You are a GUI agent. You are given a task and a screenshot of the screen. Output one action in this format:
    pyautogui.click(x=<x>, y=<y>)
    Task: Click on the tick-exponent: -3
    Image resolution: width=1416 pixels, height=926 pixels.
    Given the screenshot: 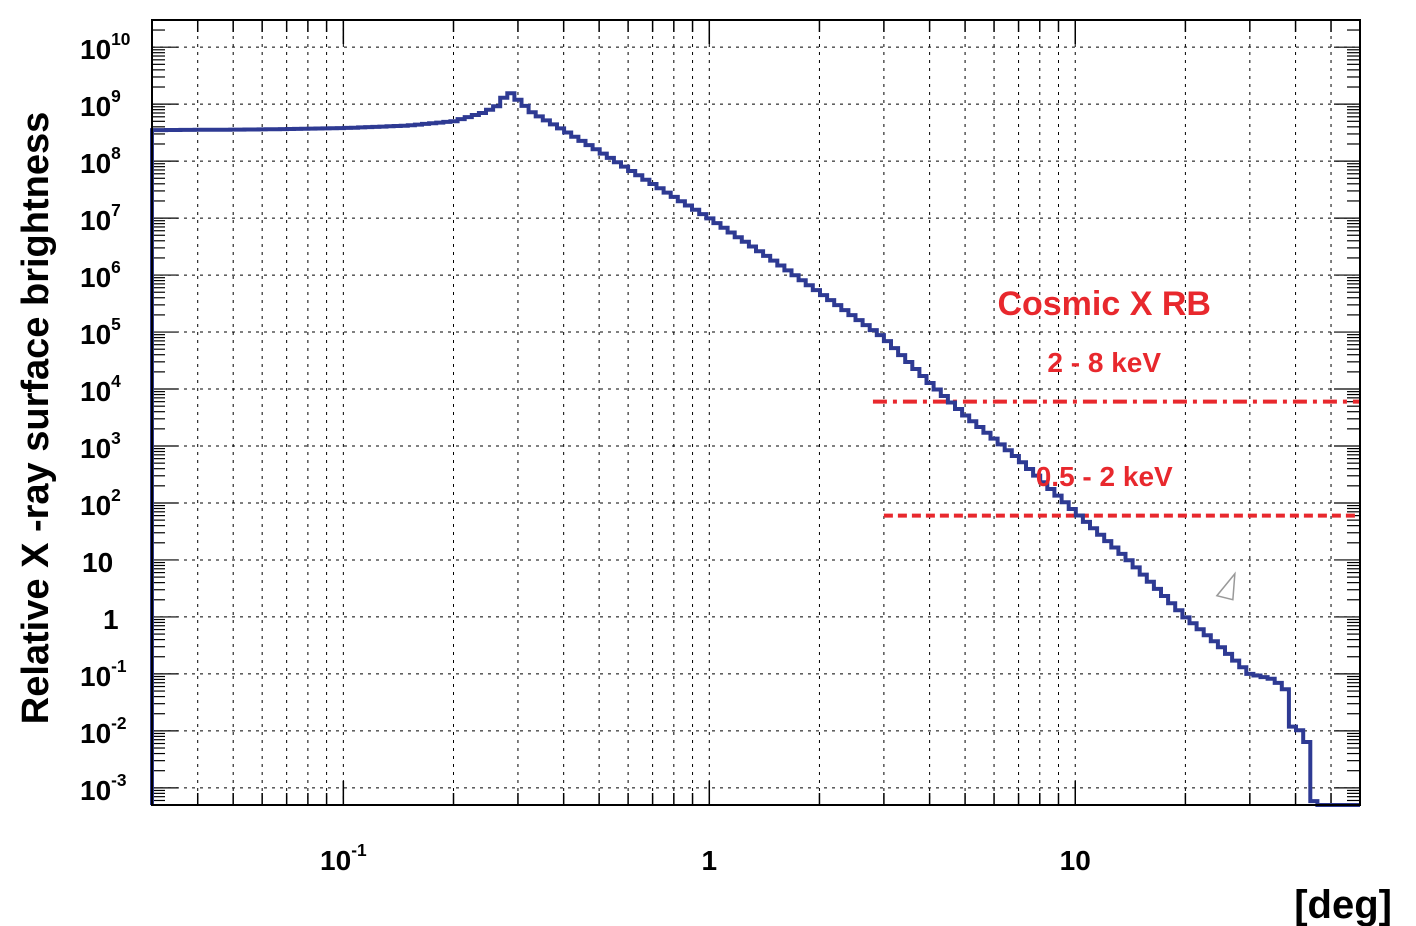 What is the action you would take?
    pyautogui.click(x=119, y=780)
    